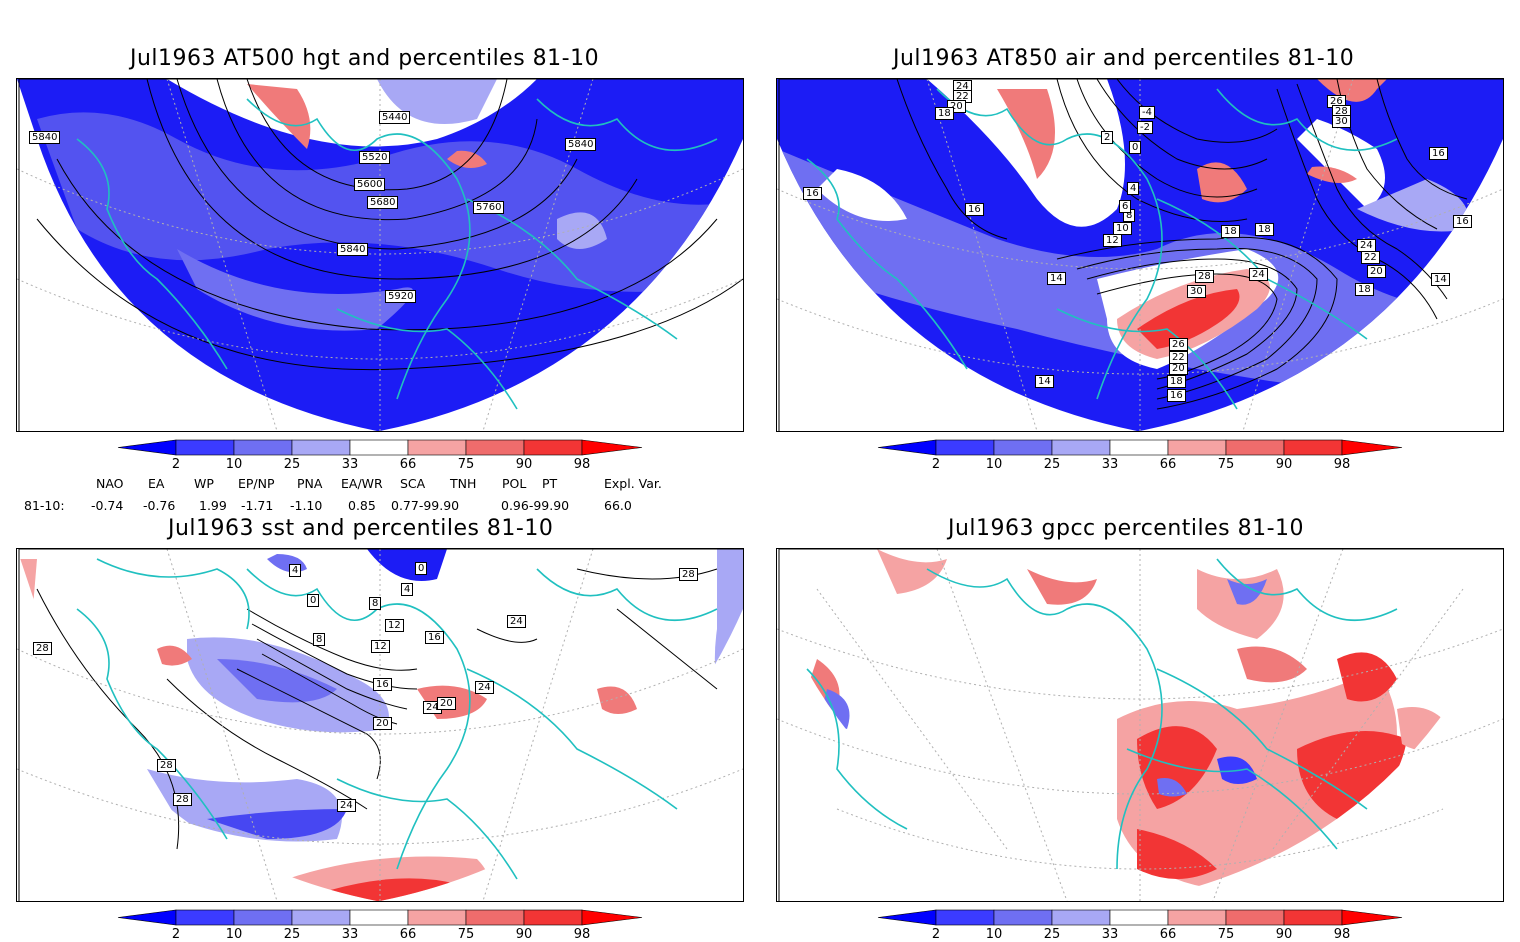 The height and width of the screenshot is (942, 1520). I want to click on index-header: EA/WR, so click(362, 483).